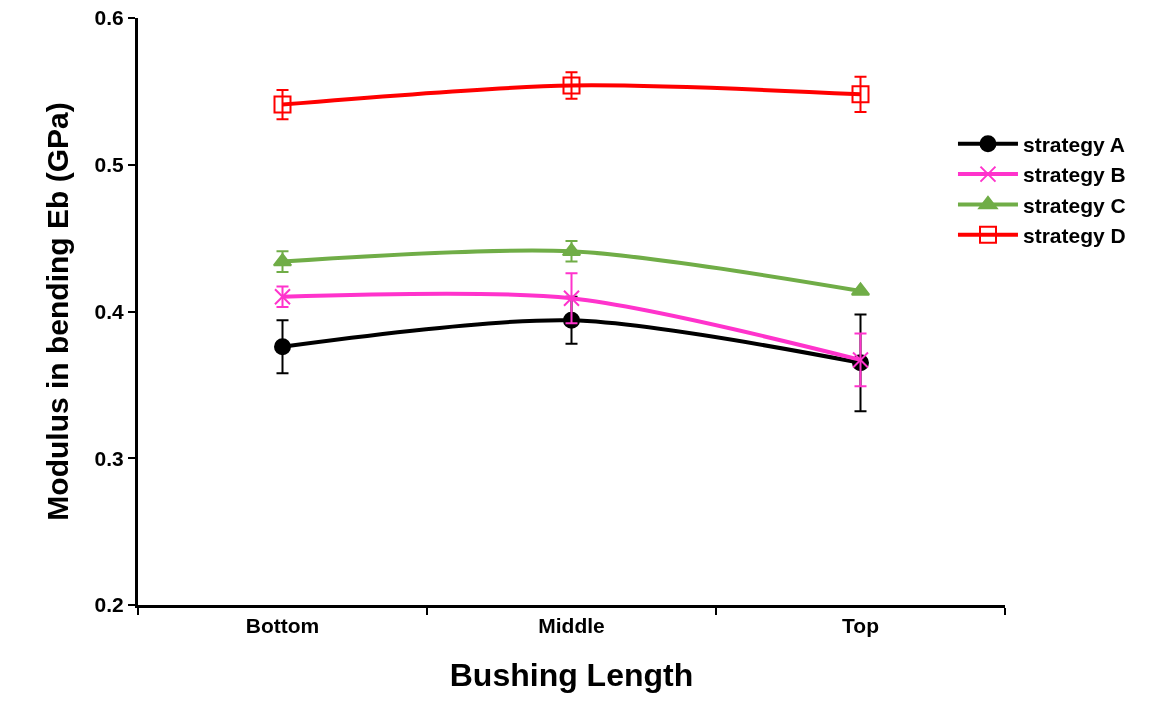 The width and height of the screenshot is (1158, 723). Describe the element at coordinates (109, 165) in the screenshot. I see `y-tick-label: 0.5` at that location.